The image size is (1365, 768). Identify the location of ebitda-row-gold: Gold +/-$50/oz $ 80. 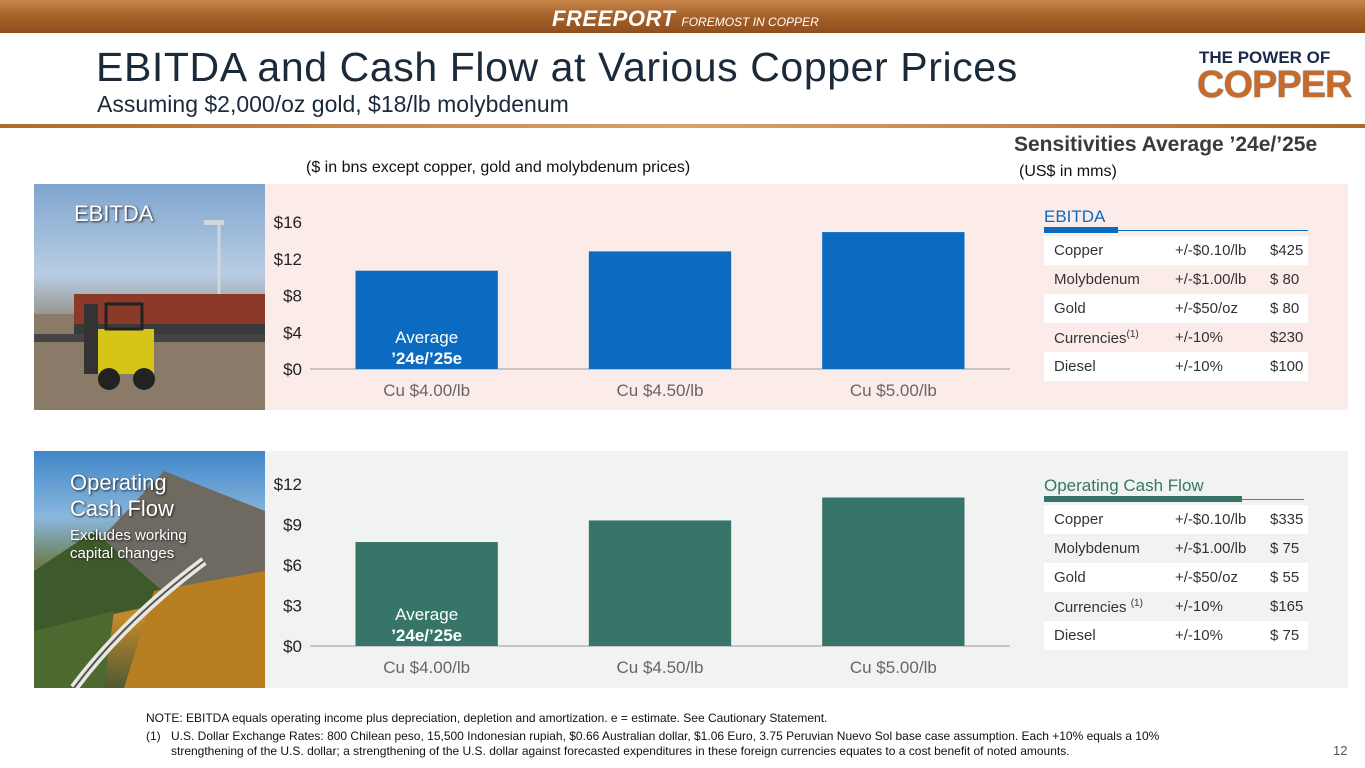
(1176, 308).